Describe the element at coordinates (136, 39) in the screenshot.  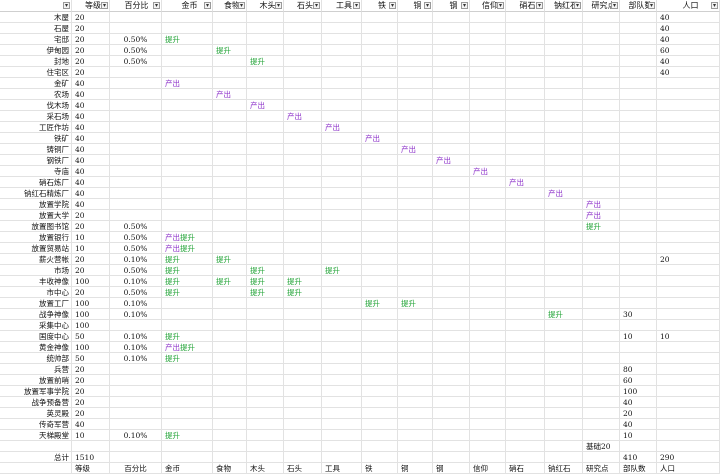
I see `cell-percent: 0.50%` at that location.